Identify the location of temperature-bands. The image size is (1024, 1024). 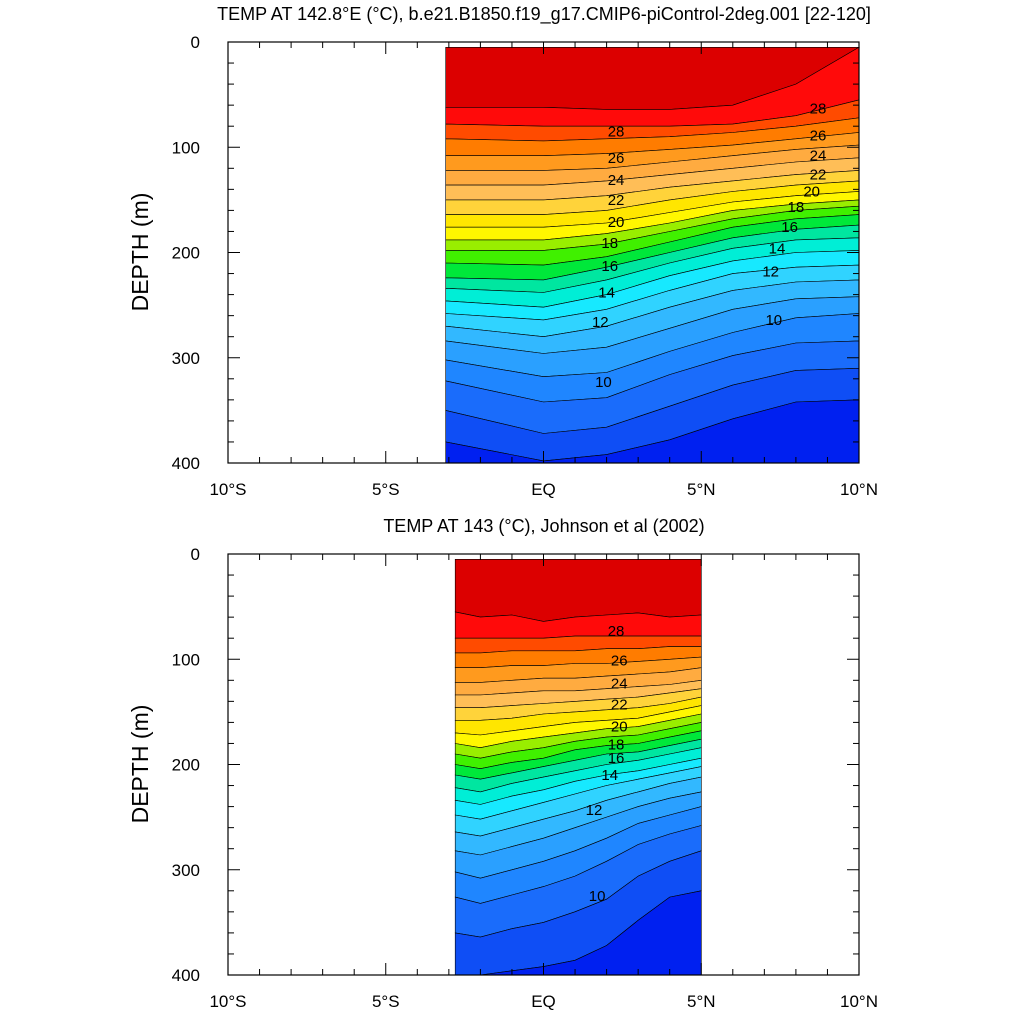
(578, 767).